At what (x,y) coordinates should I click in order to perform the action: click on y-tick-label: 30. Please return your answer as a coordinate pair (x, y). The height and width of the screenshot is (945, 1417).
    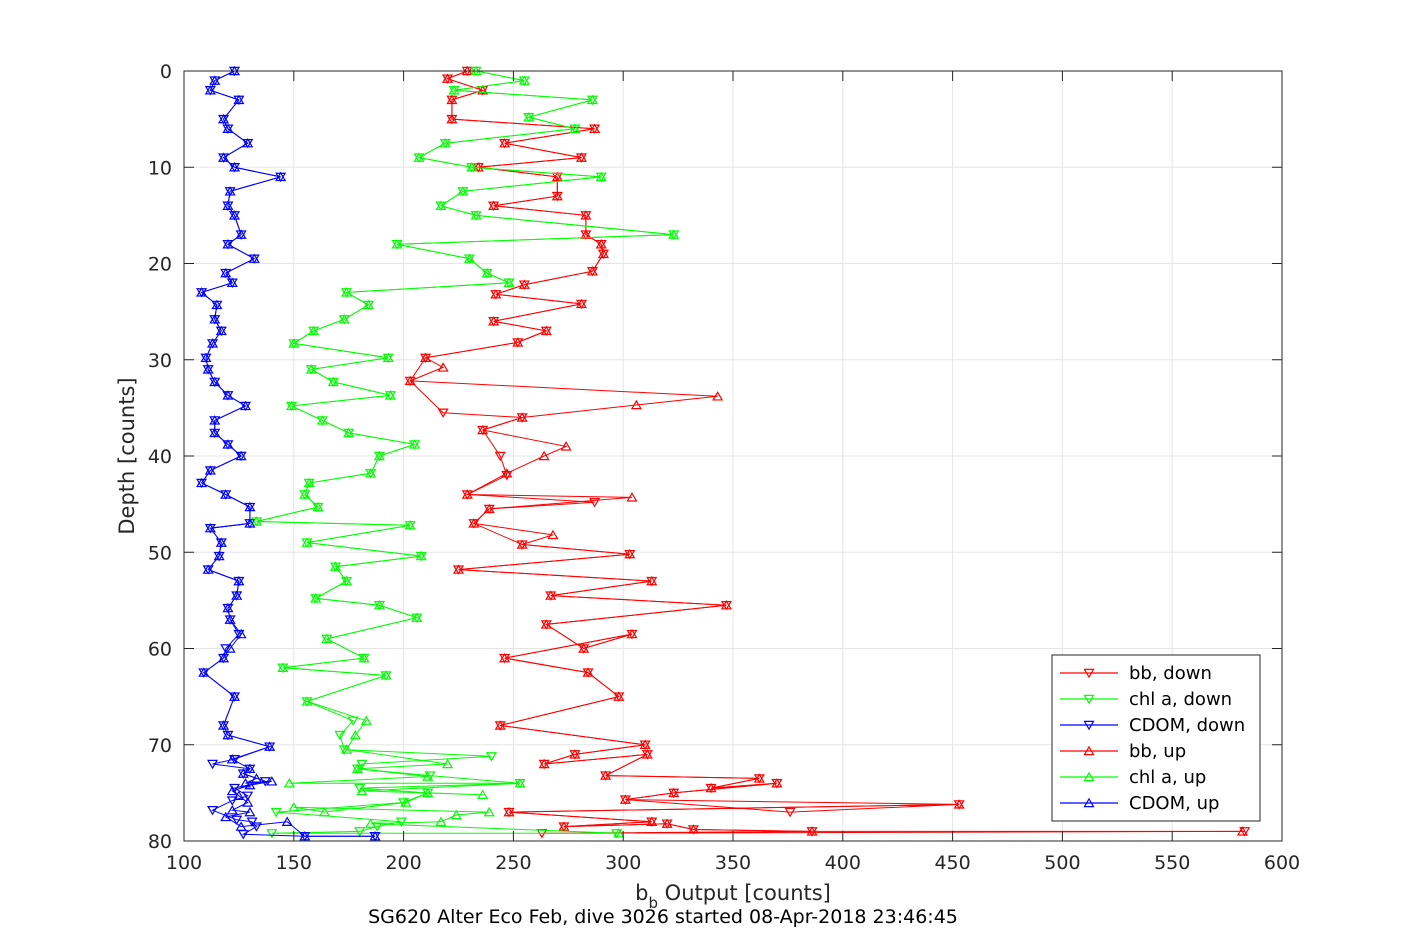
    Looking at the image, I should click on (160, 361).